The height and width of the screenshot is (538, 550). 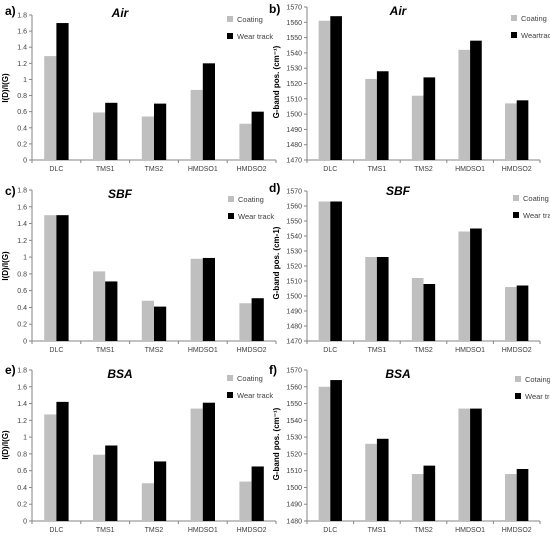 I want to click on y-tick-label: 0, so click(x=25, y=161).